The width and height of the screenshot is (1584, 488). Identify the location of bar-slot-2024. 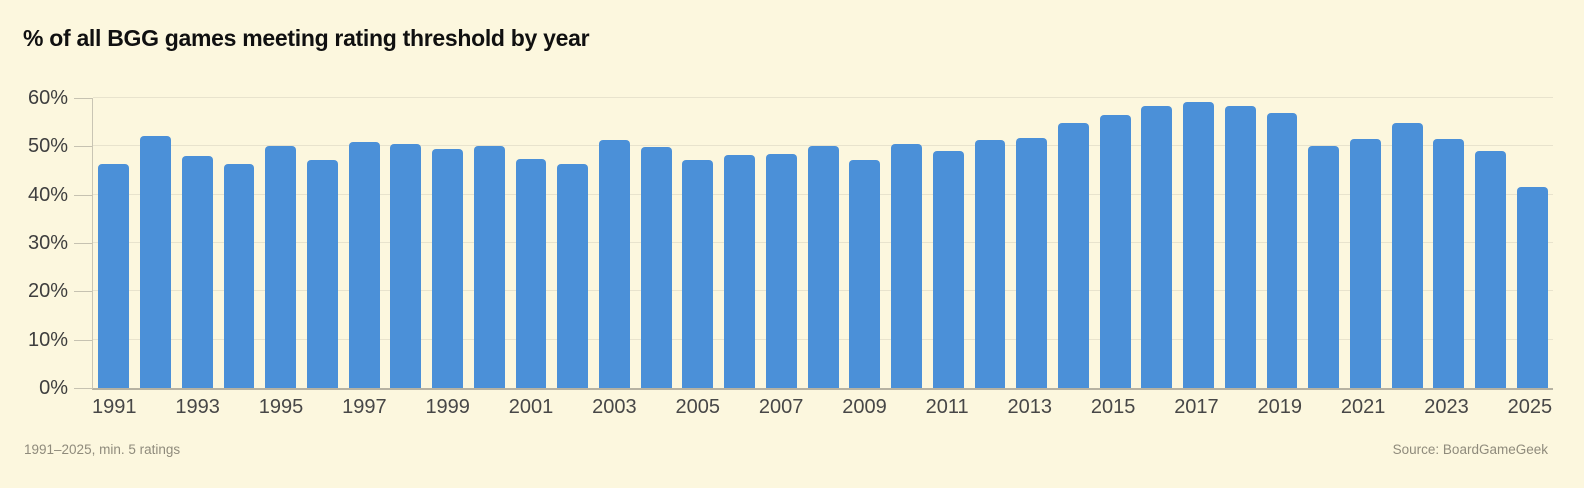
(1491, 243).